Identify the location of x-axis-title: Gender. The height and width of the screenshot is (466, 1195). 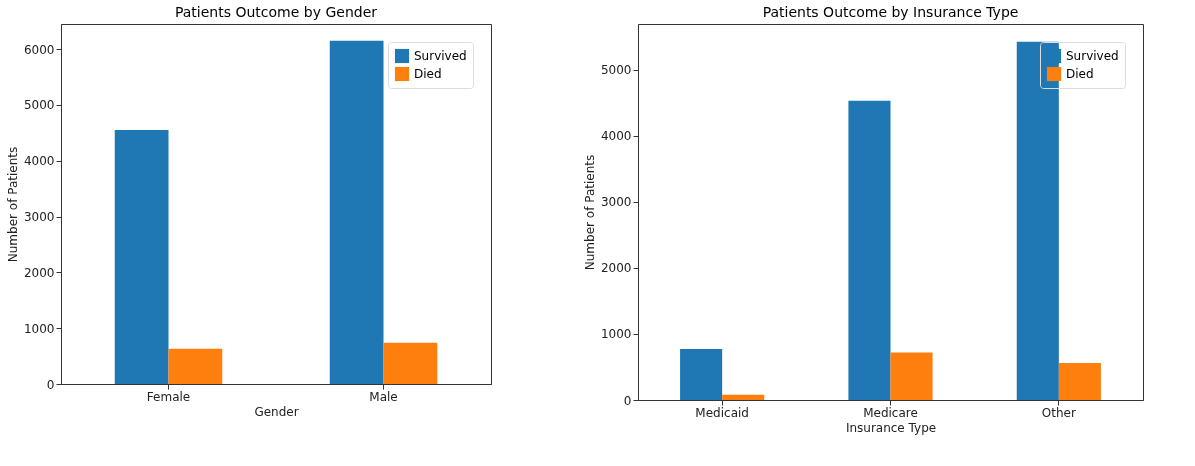
(276, 411).